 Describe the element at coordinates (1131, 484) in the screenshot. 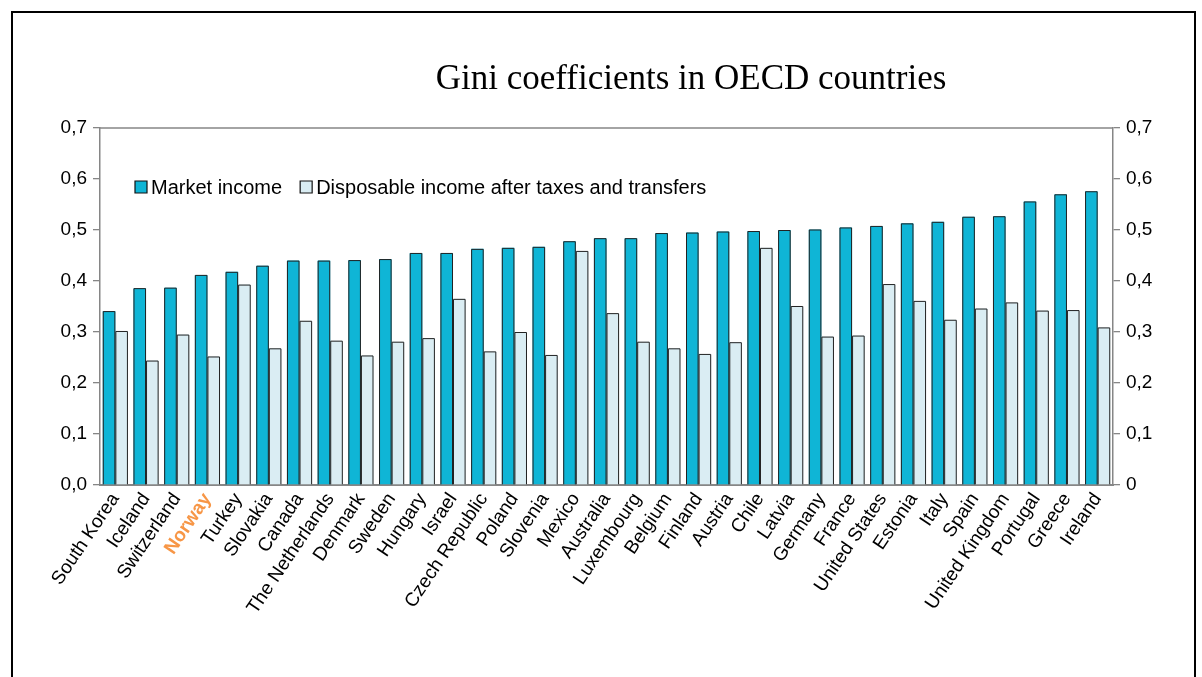

I see `y2-tick-label: 0` at that location.